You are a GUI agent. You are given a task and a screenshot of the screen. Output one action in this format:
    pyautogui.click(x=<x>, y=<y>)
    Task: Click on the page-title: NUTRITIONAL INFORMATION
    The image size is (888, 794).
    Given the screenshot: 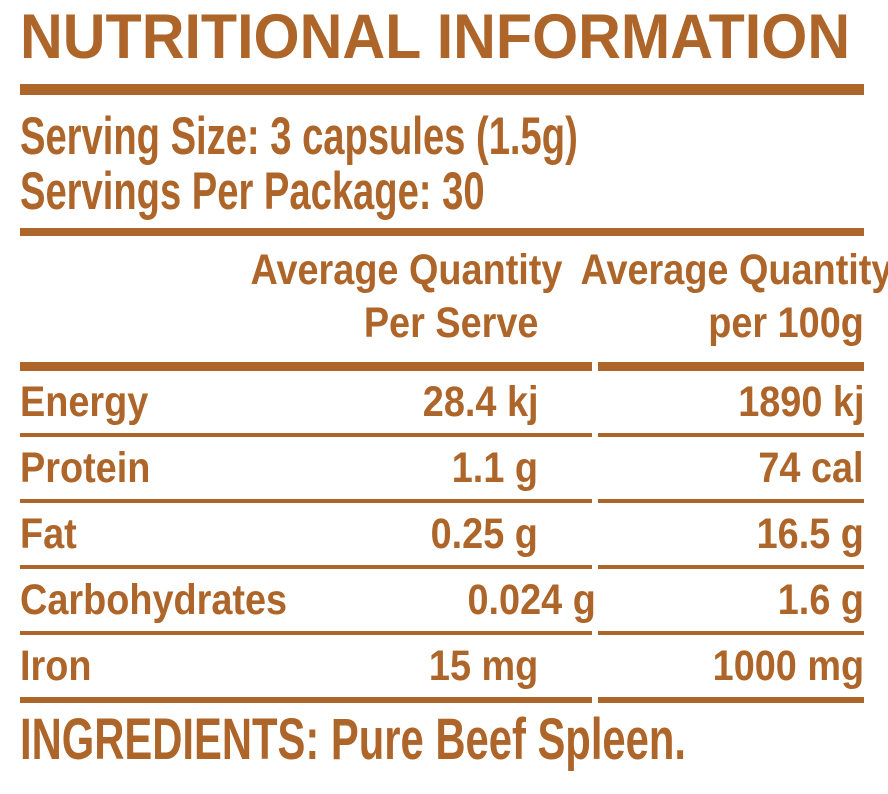 What is the action you would take?
    pyautogui.click(x=442, y=37)
    